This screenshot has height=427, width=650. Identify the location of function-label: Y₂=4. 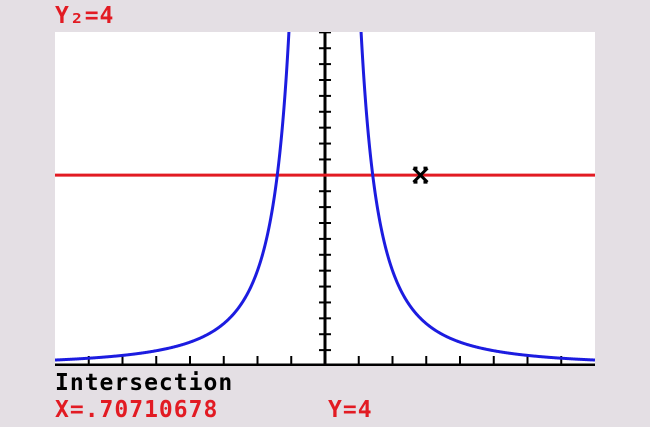
(85, 16).